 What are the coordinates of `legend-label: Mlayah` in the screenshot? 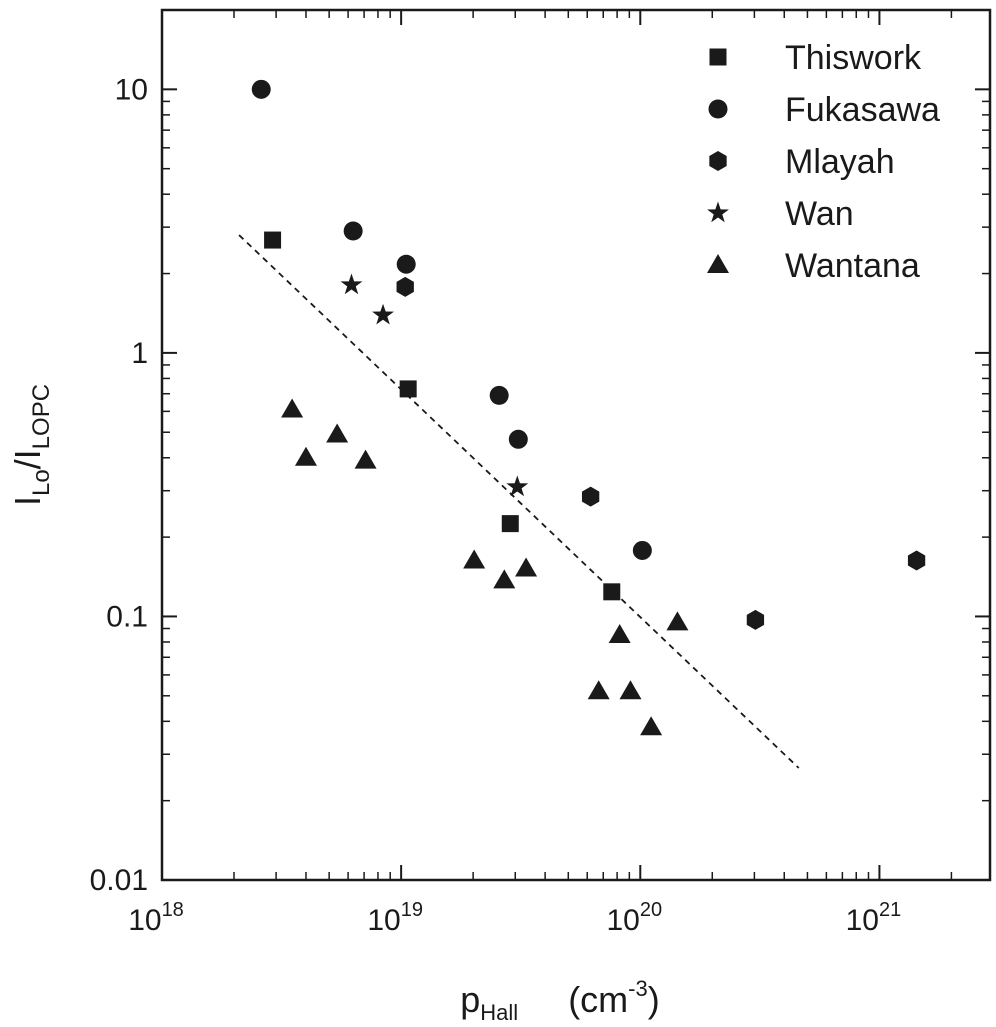 It's located at (840, 162).